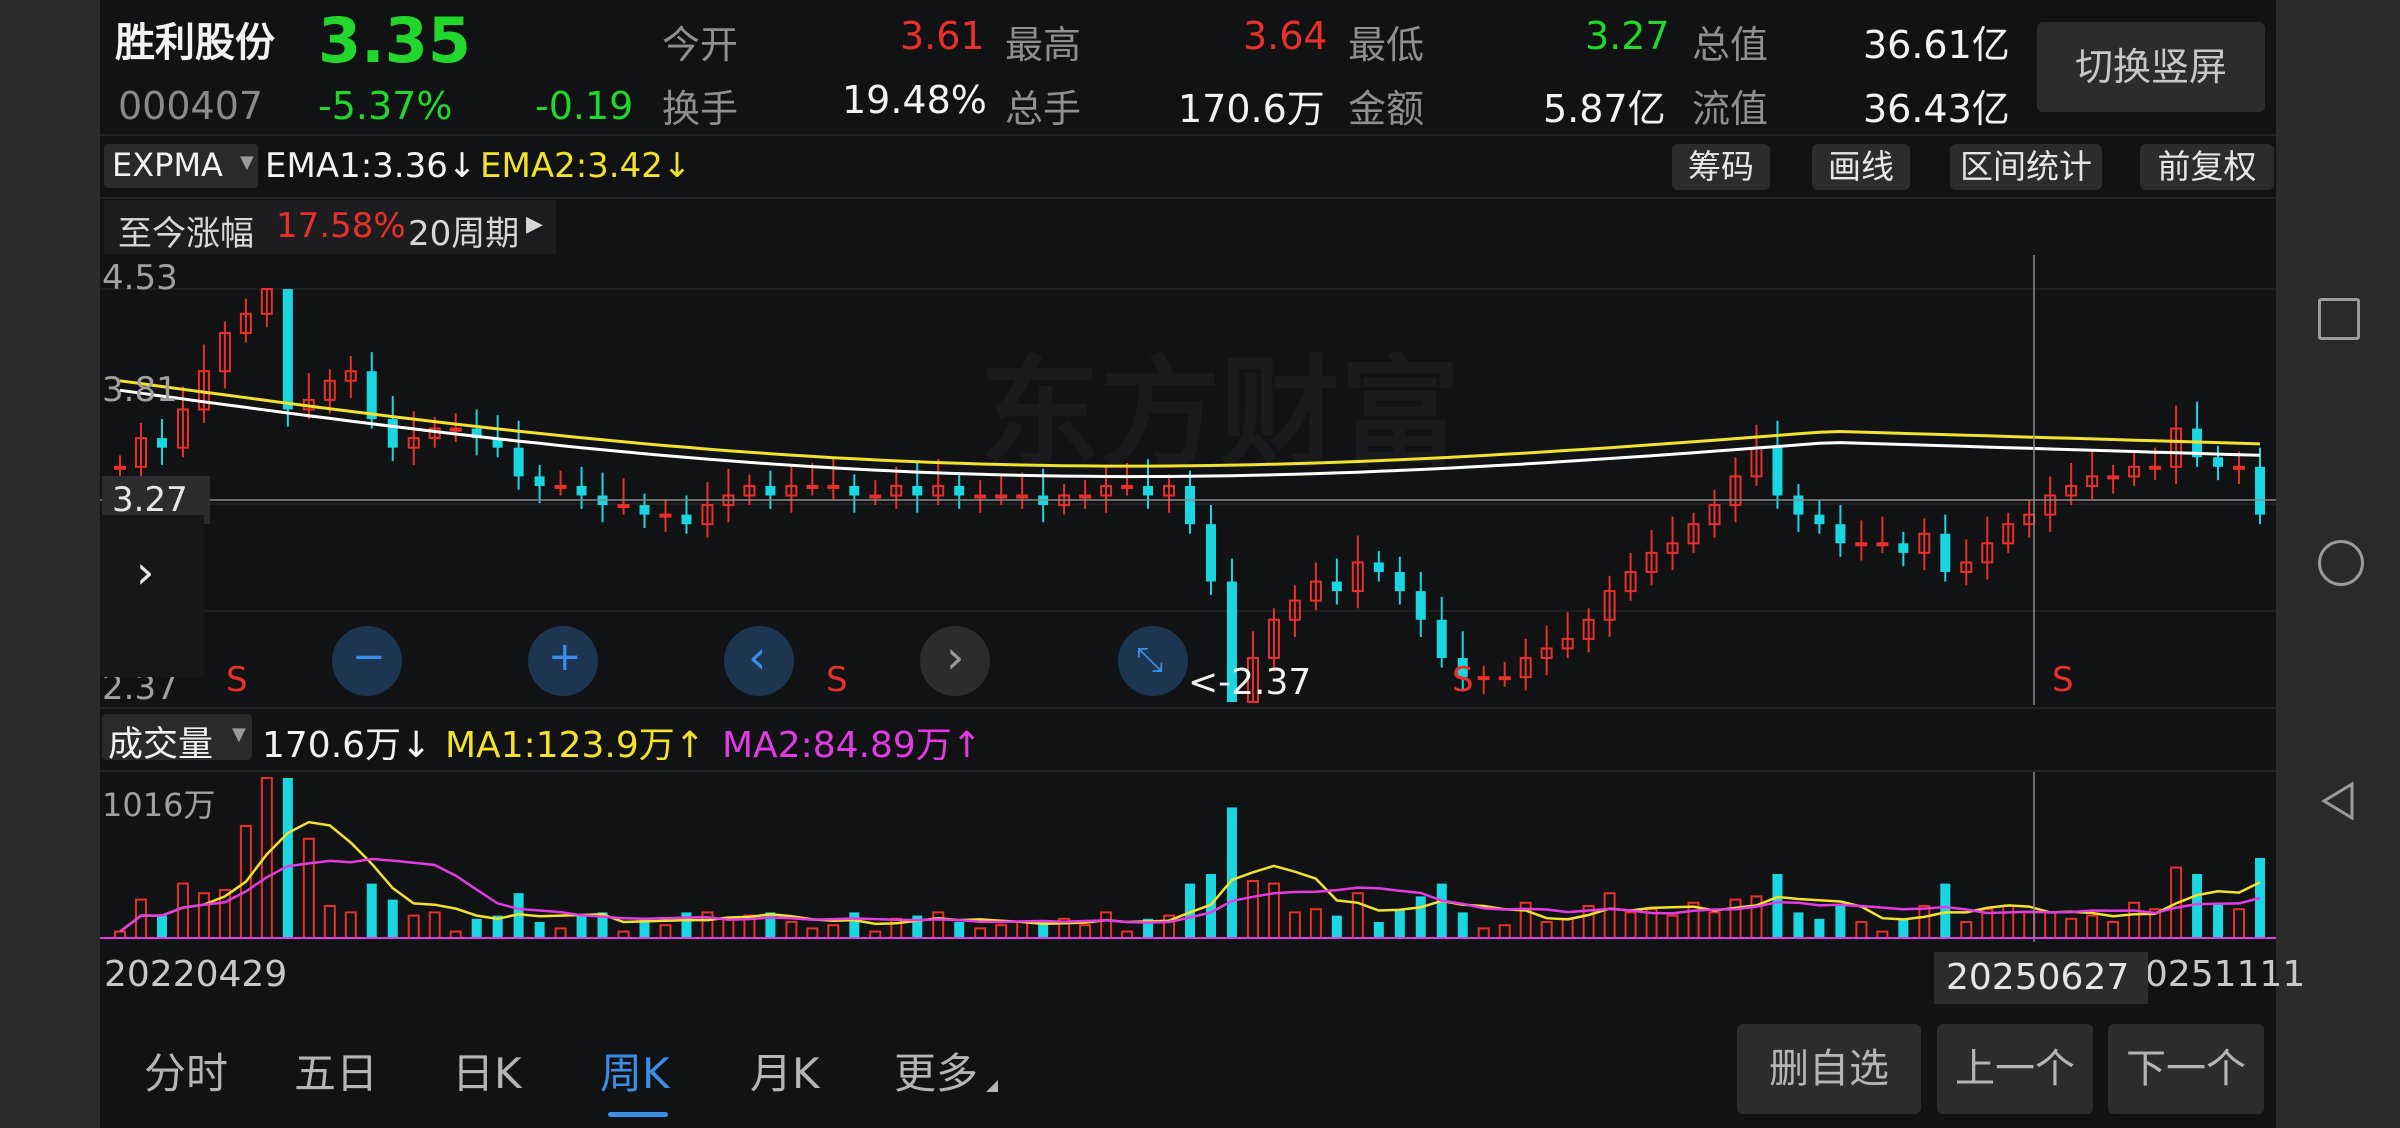 The width and height of the screenshot is (2400, 1128). I want to click on switch-portrait-button: 切换竖屏, so click(2151, 67).